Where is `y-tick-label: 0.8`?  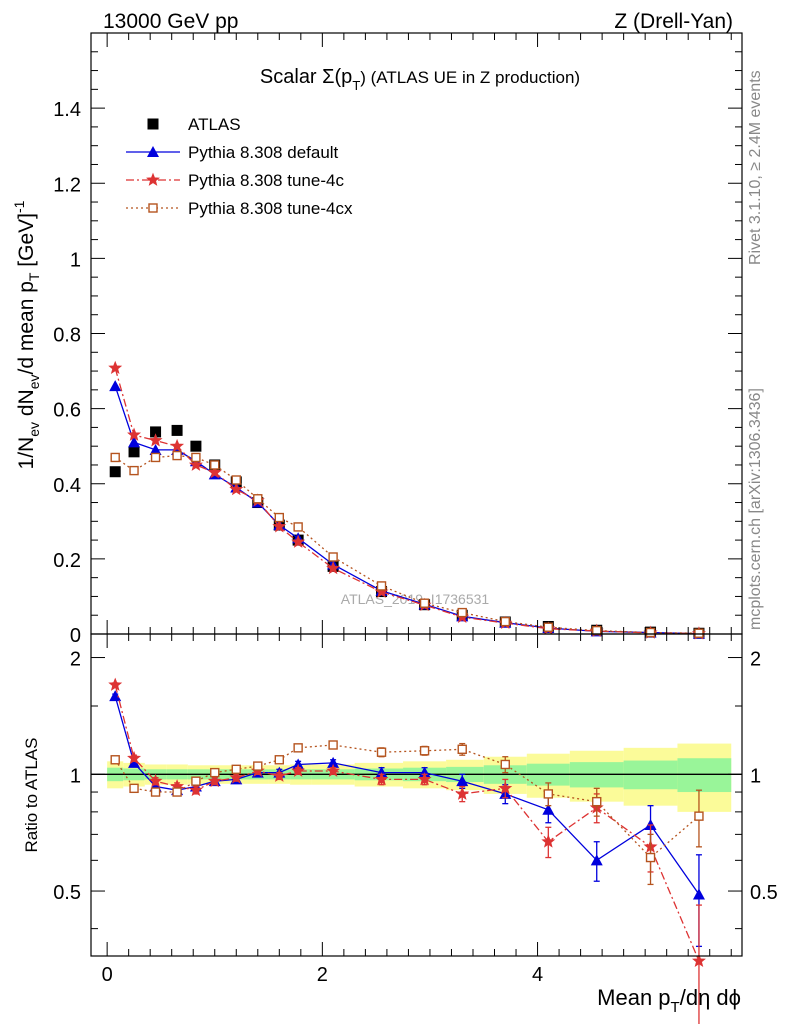 y-tick-label: 0.8 is located at coordinates (67, 336).